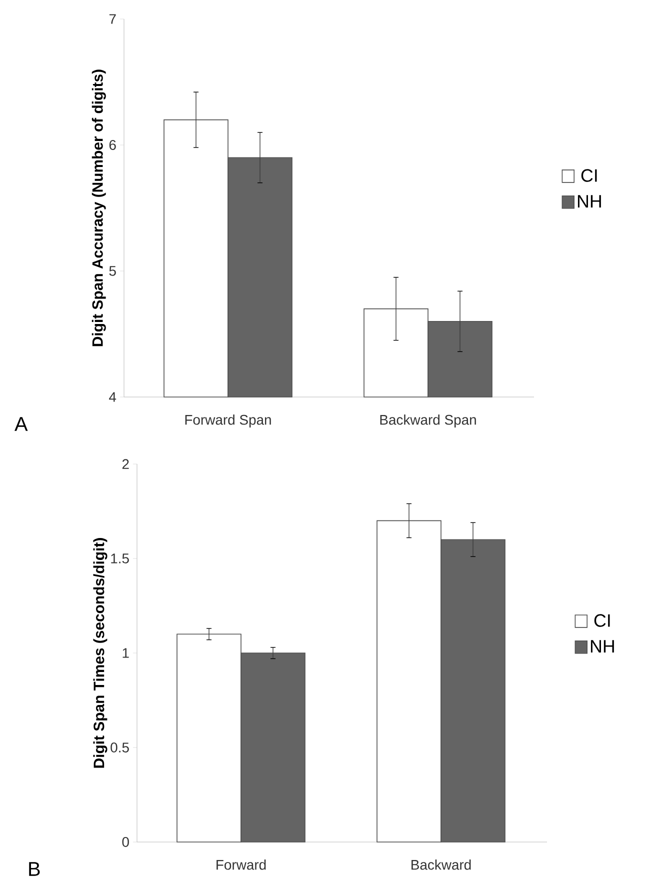 This screenshot has width=650, height=886. I want to click on y-tick-label: 0.5, so click(119, 747).